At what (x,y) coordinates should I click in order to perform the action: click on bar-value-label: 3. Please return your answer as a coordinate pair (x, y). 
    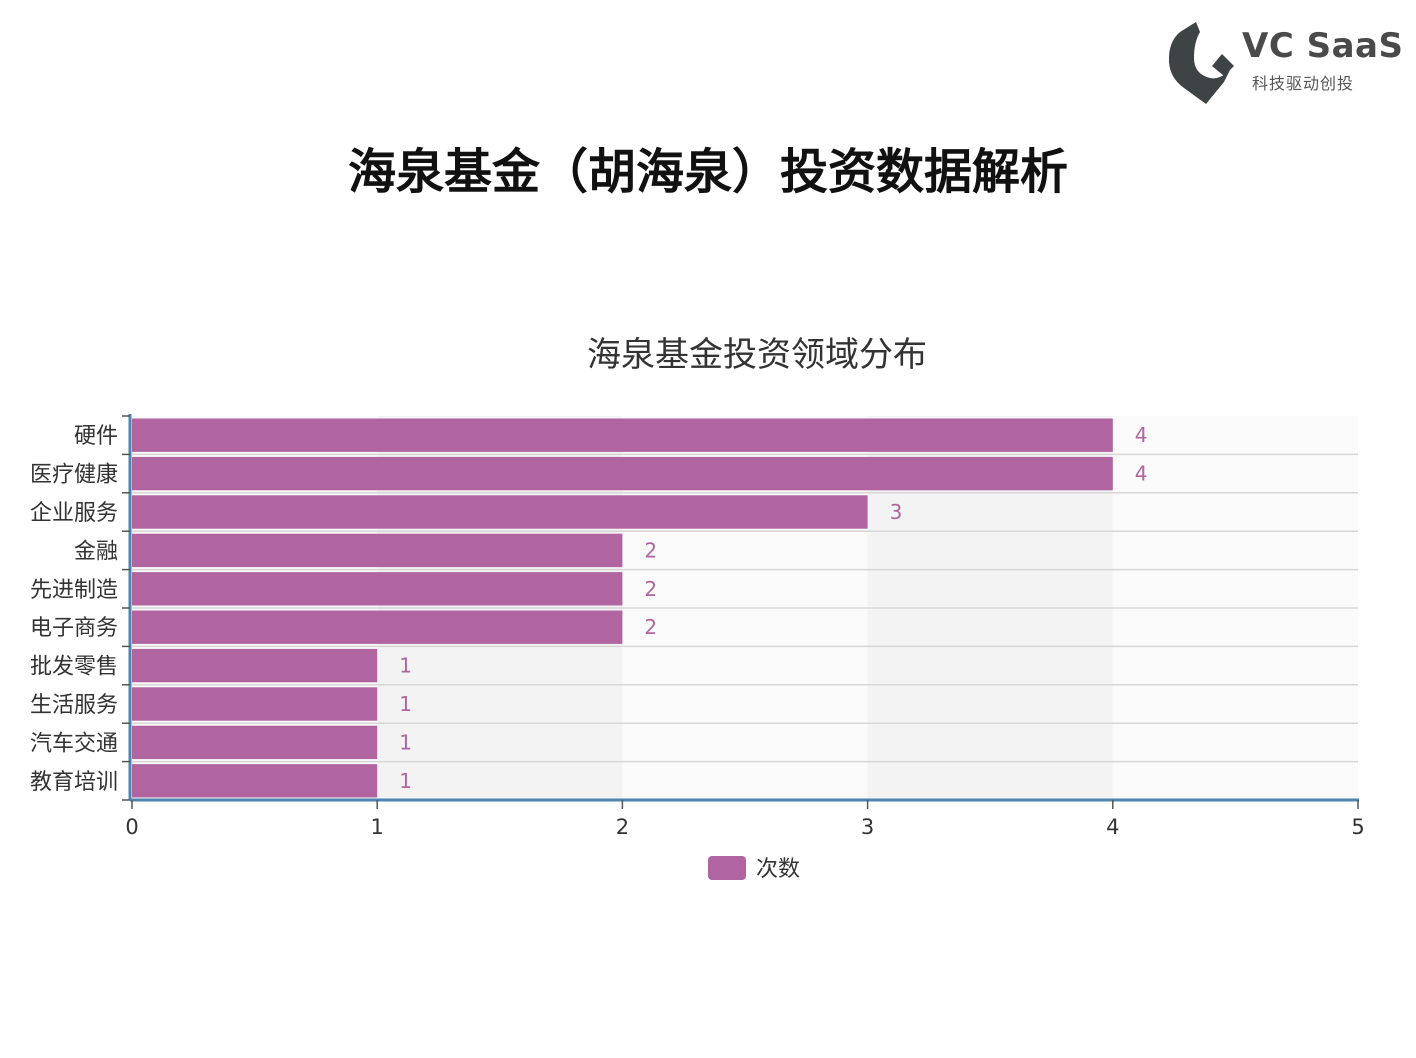
    Looking at the image, I should click on (896, 512).